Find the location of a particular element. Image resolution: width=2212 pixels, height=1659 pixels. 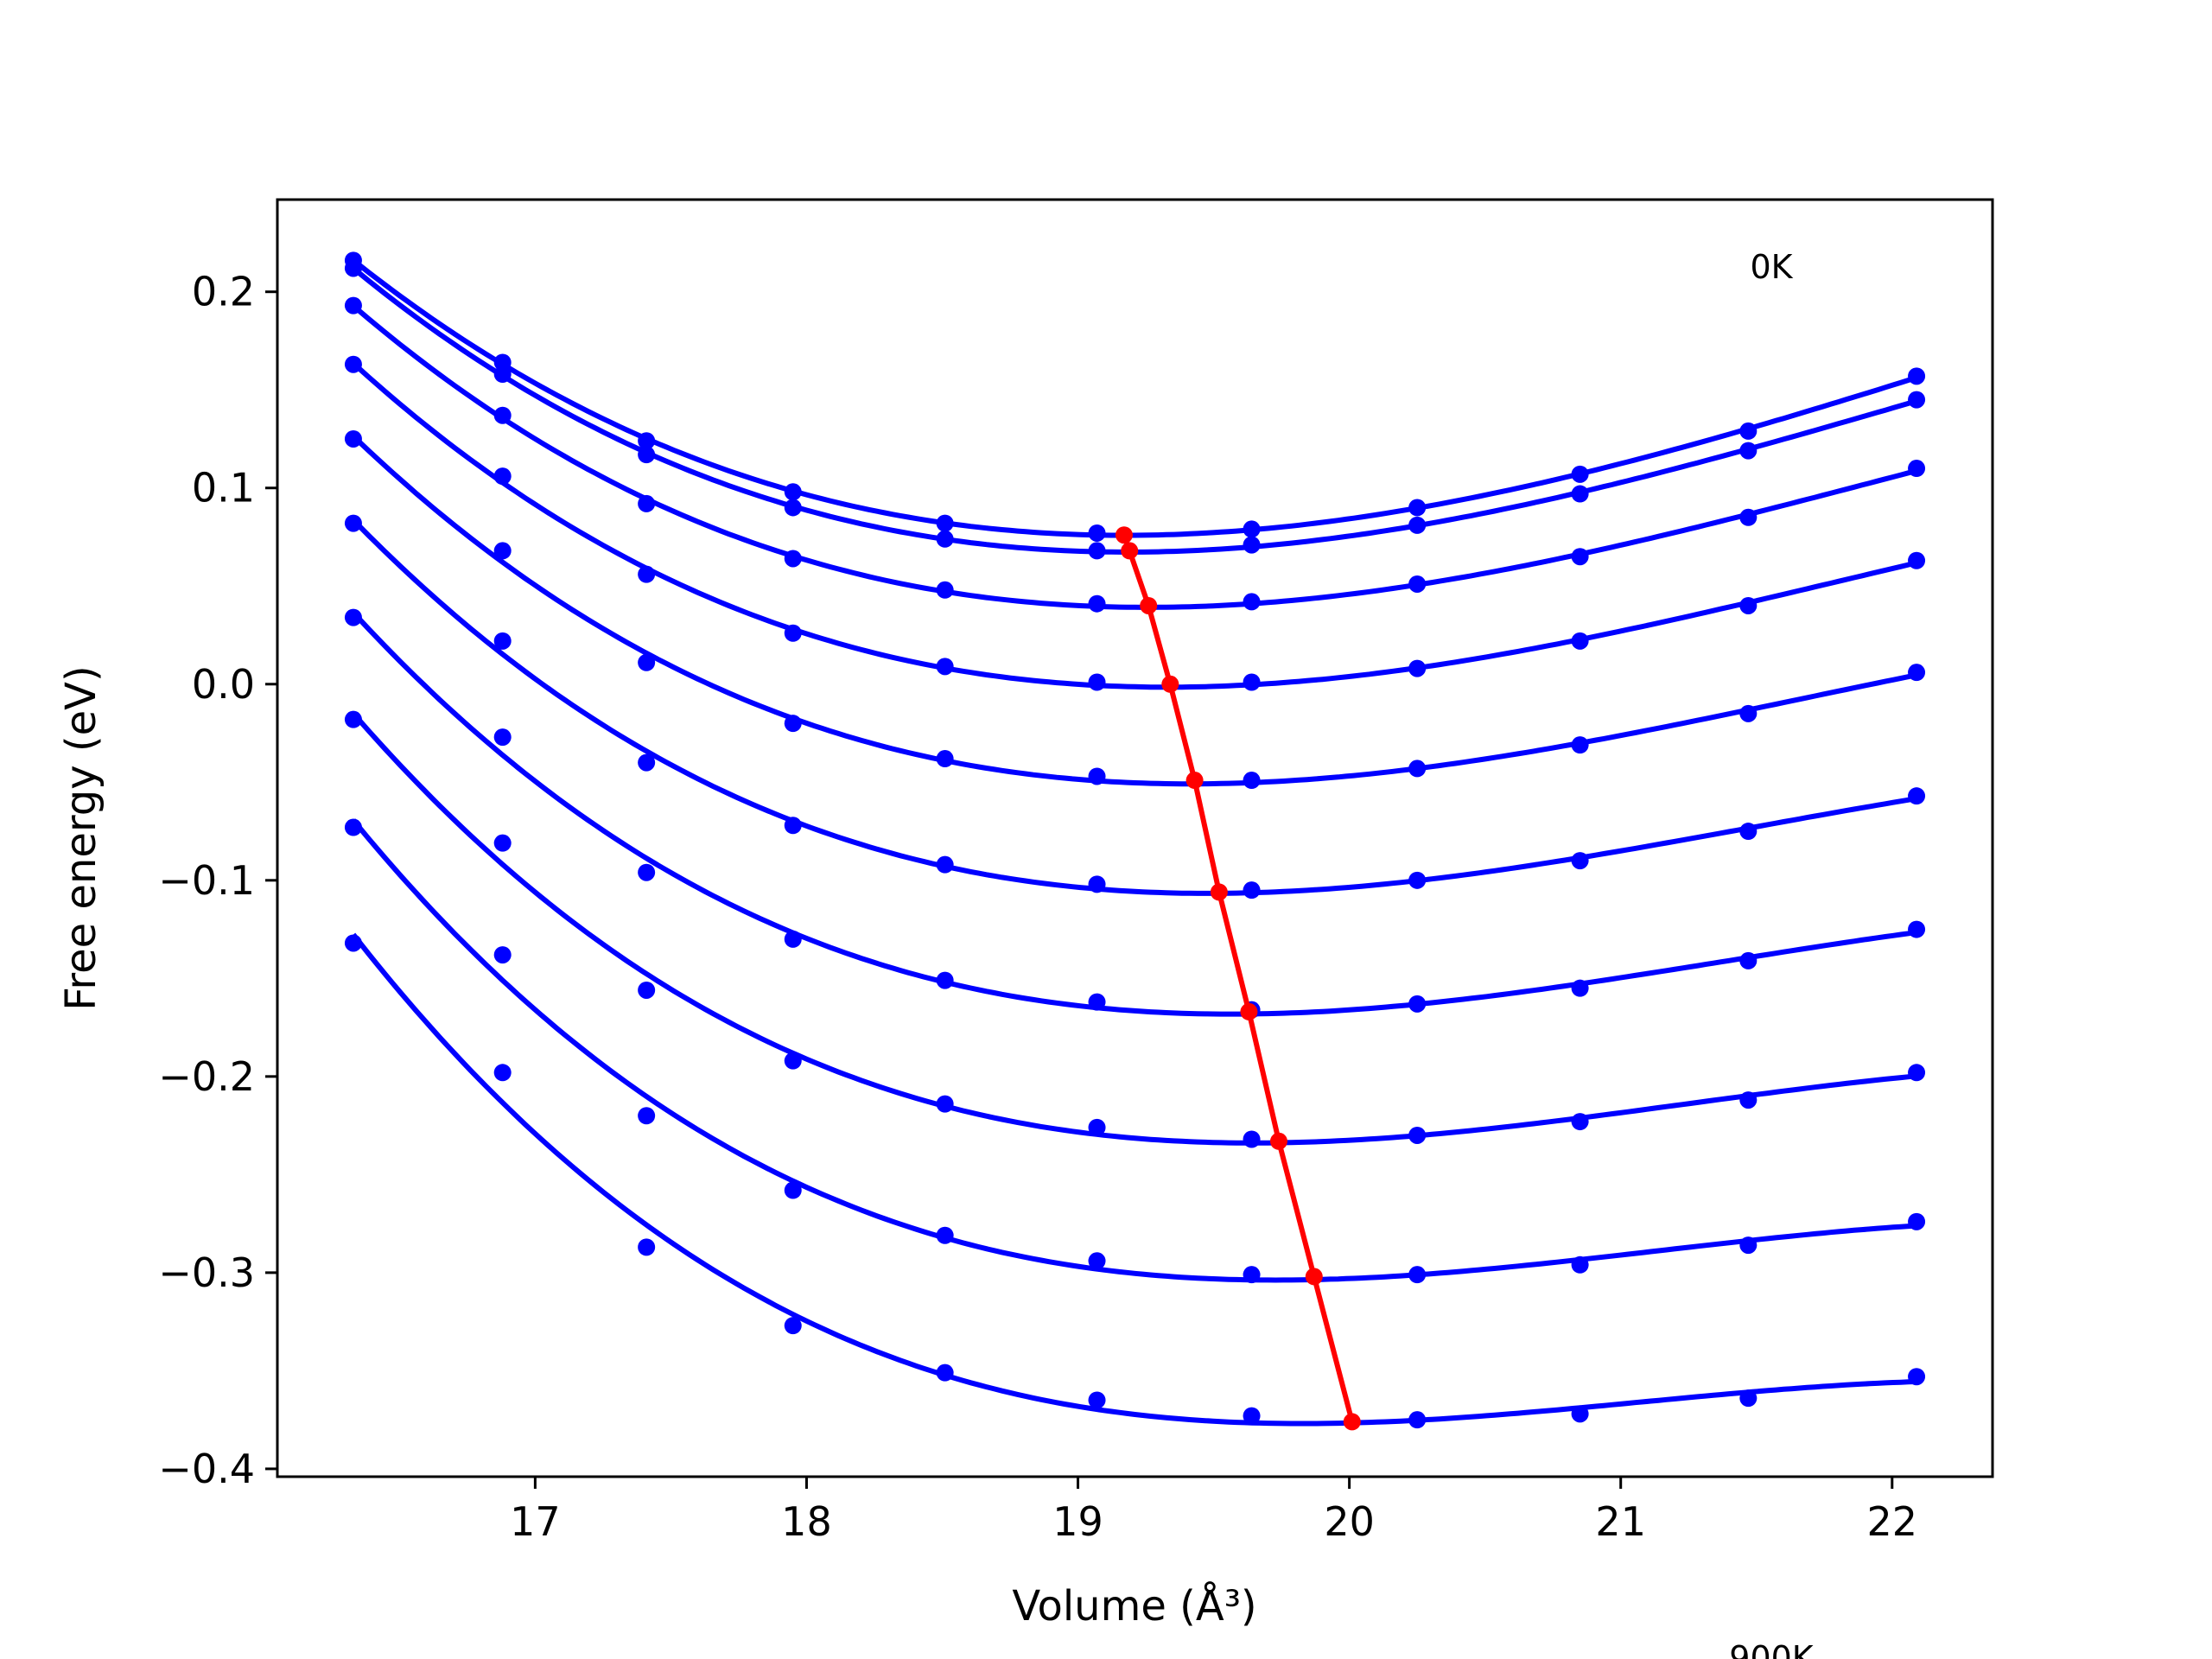

minima-line-path is located at coordinates (1238, 978).